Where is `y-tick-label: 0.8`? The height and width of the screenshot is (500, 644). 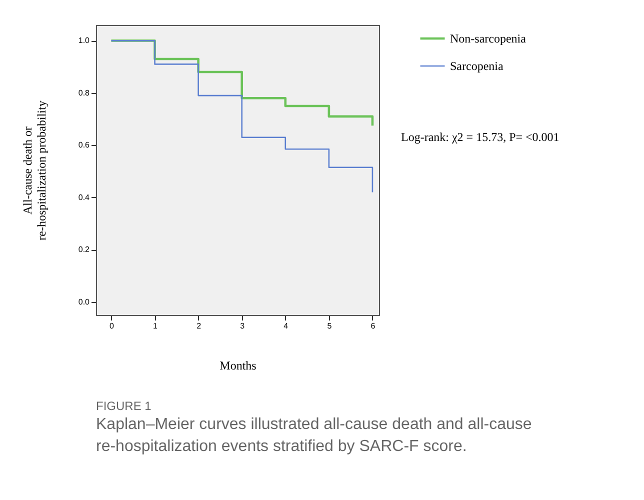
y-tick-label: 0.8 is located at coordinates (84, 93).